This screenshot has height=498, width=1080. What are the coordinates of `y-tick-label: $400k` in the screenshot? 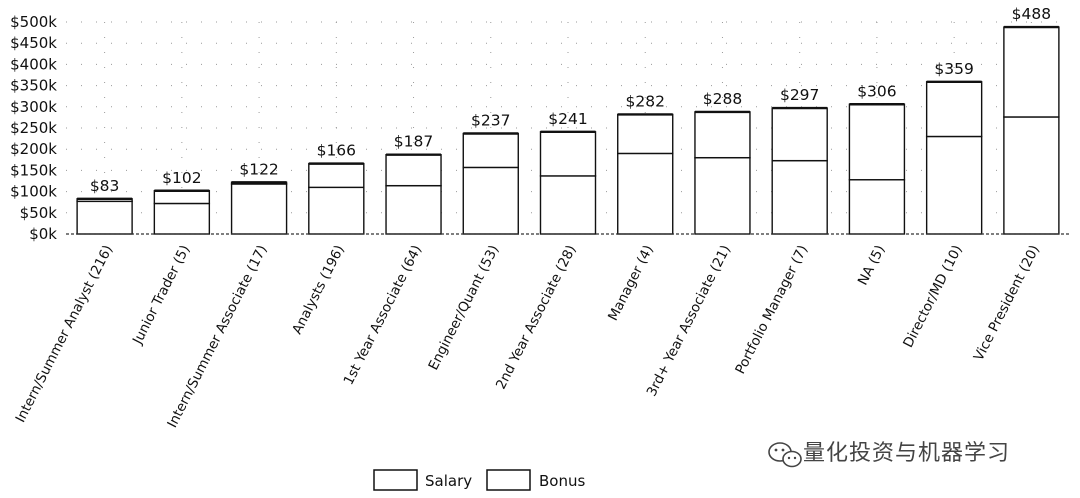 It's located at (33, 64).